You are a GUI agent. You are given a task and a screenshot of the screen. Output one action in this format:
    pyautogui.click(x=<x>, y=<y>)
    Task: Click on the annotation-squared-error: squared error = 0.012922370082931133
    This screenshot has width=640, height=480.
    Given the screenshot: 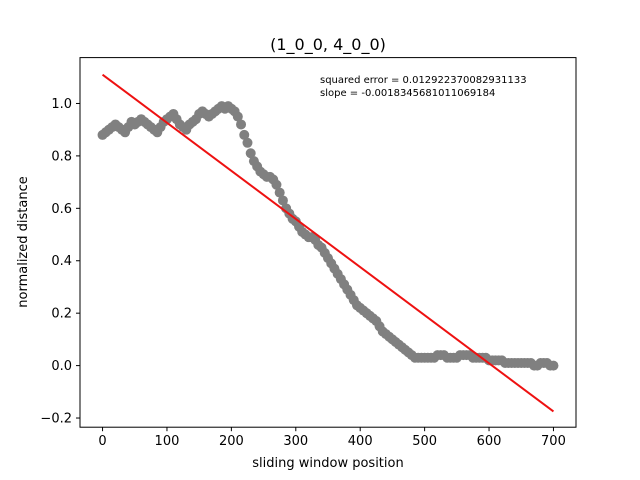 What is the action you would take?
    pyautogui.click(x=423, y=80)
    